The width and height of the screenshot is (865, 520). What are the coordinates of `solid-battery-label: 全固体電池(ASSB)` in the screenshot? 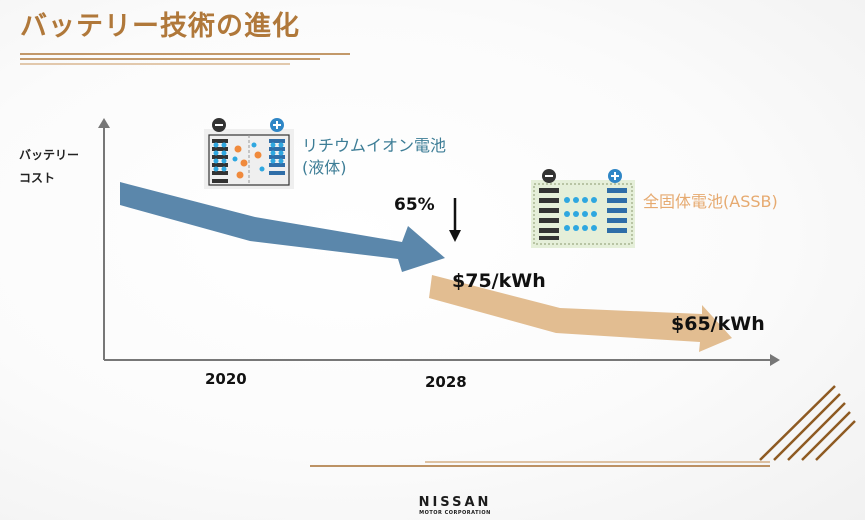 It's located at (710, 201).